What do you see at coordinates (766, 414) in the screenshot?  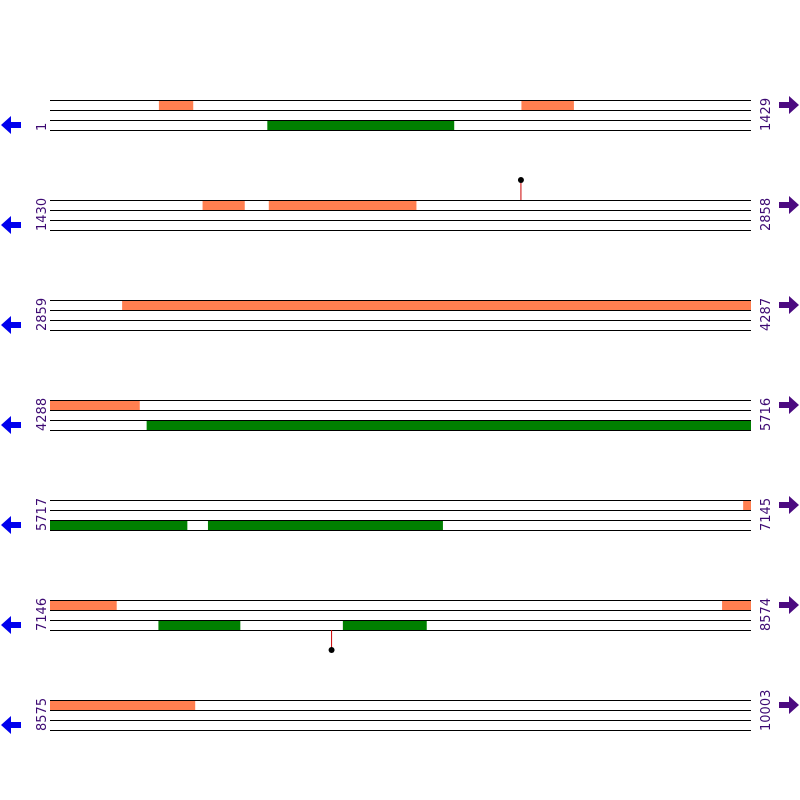 I see `row-end-label: 5716` at bounding box center [766, 414].